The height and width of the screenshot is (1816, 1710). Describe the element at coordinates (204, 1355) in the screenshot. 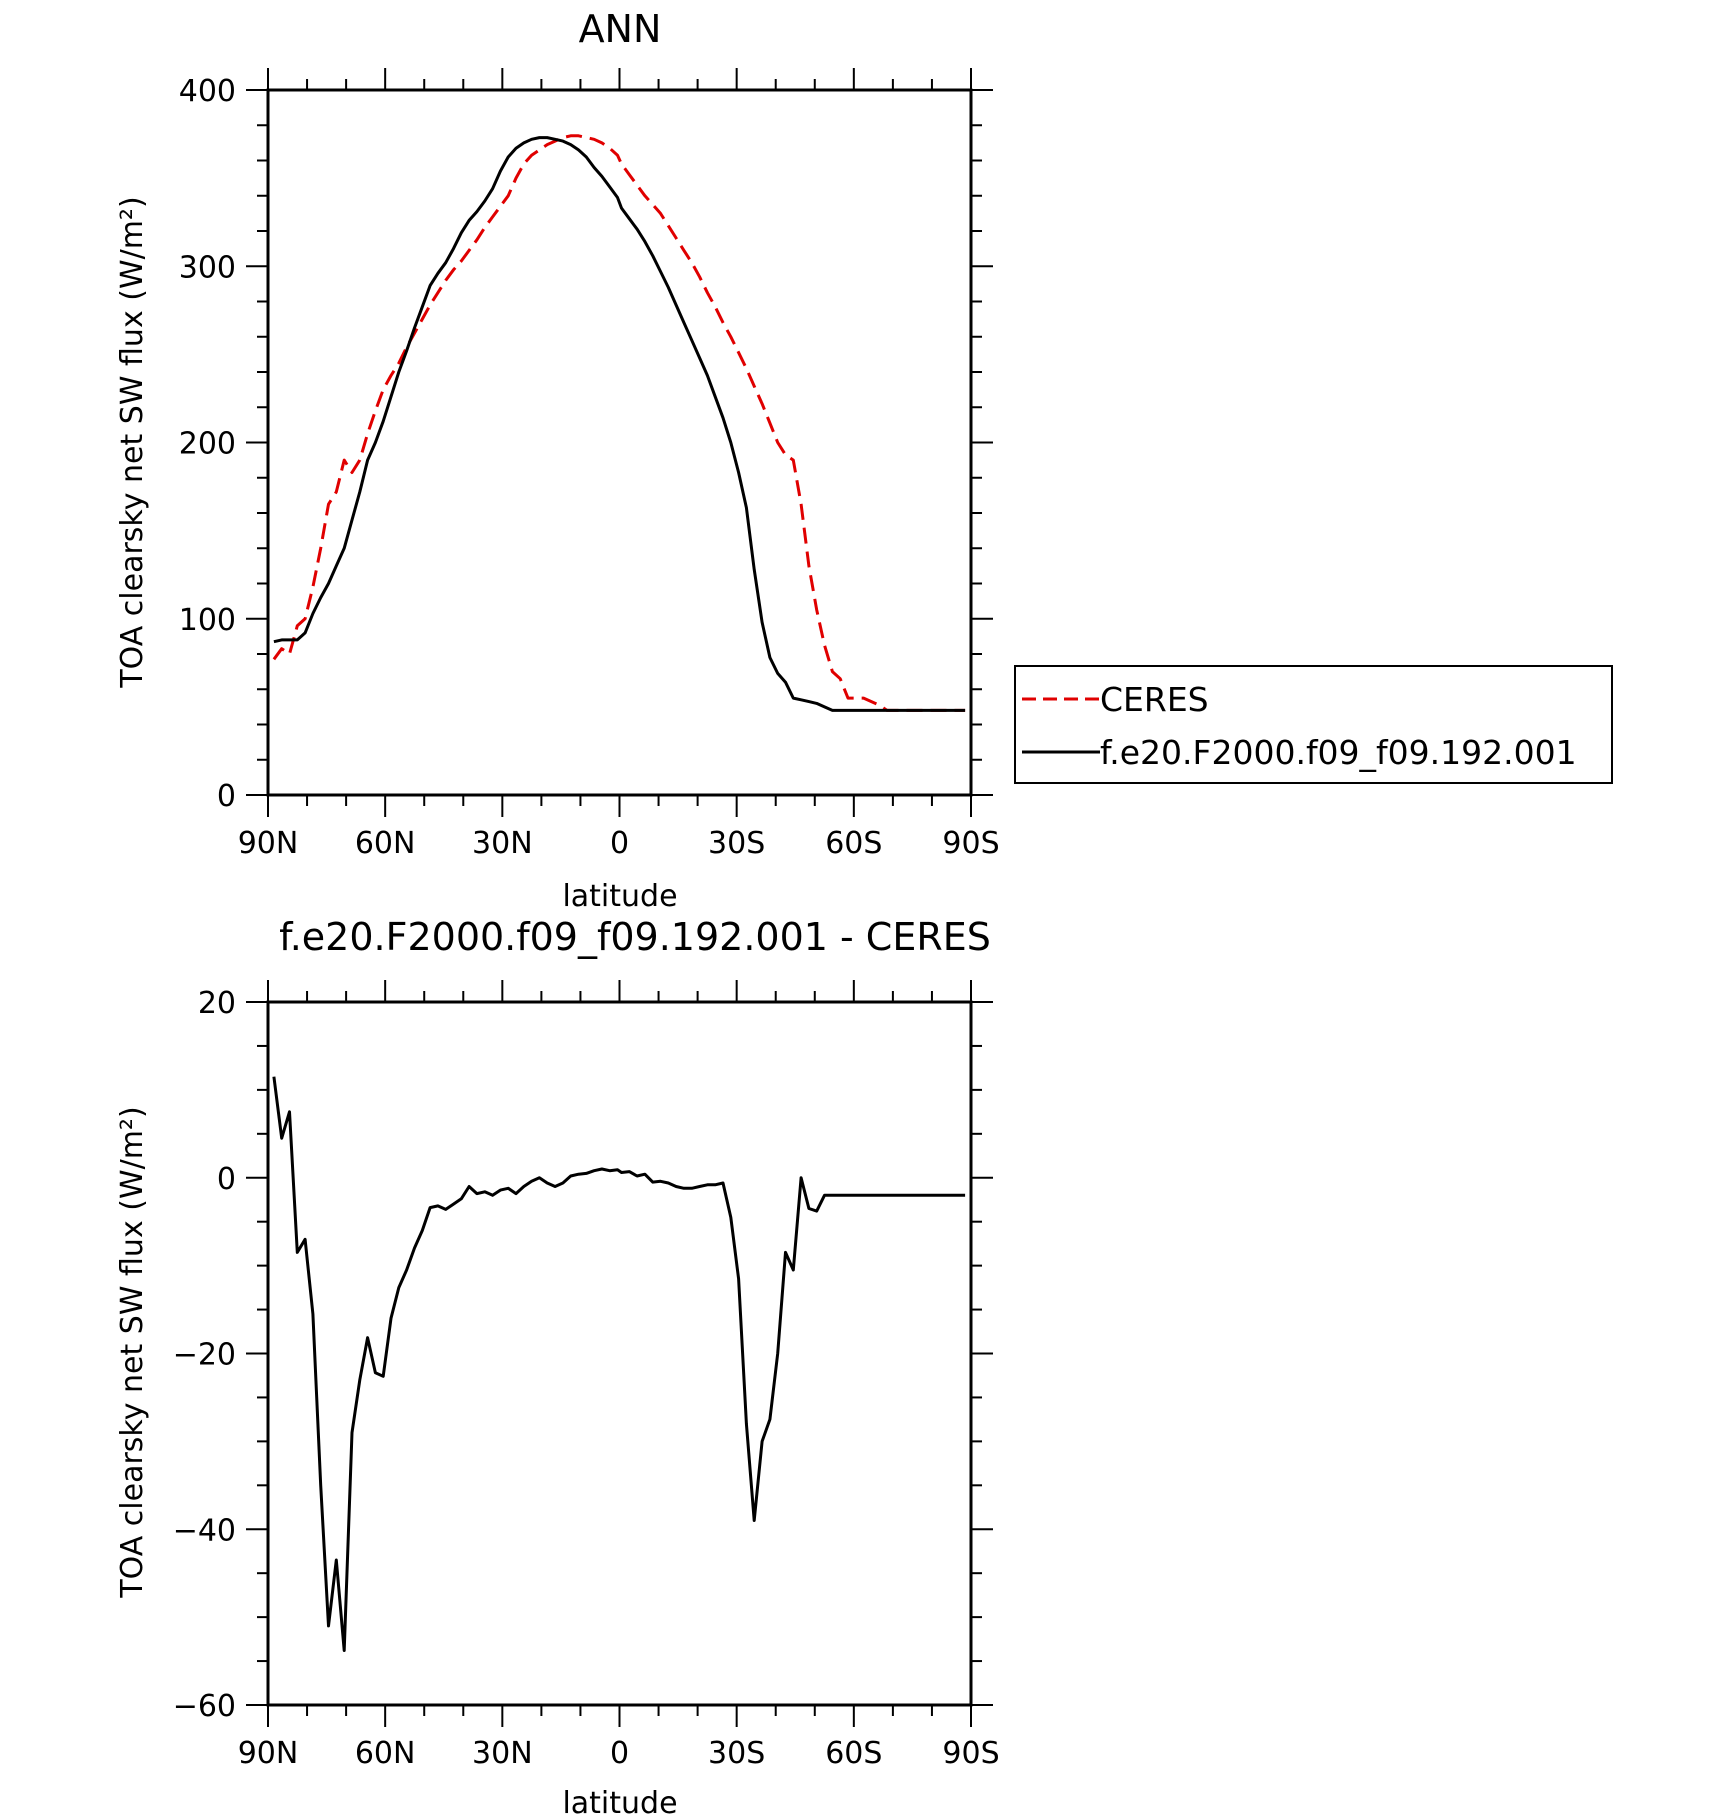

I see `y-tick-label: −20` at that location.